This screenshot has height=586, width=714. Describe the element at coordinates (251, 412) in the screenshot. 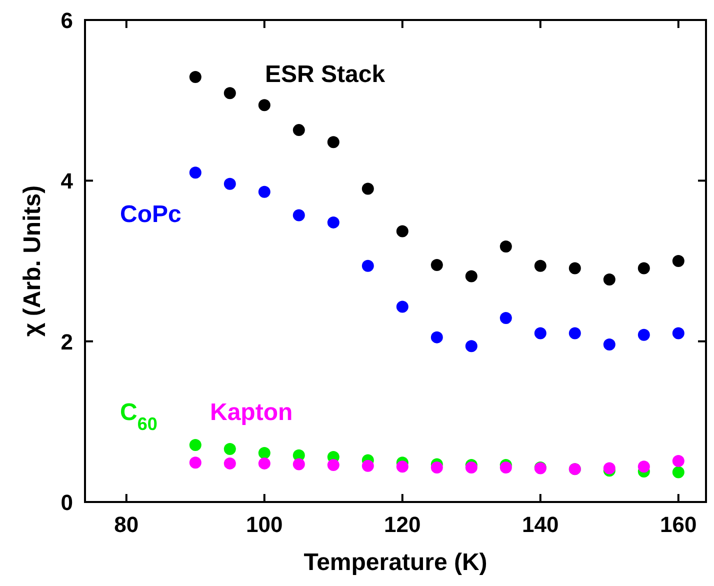

I see `series-label: Kapton` at that location.